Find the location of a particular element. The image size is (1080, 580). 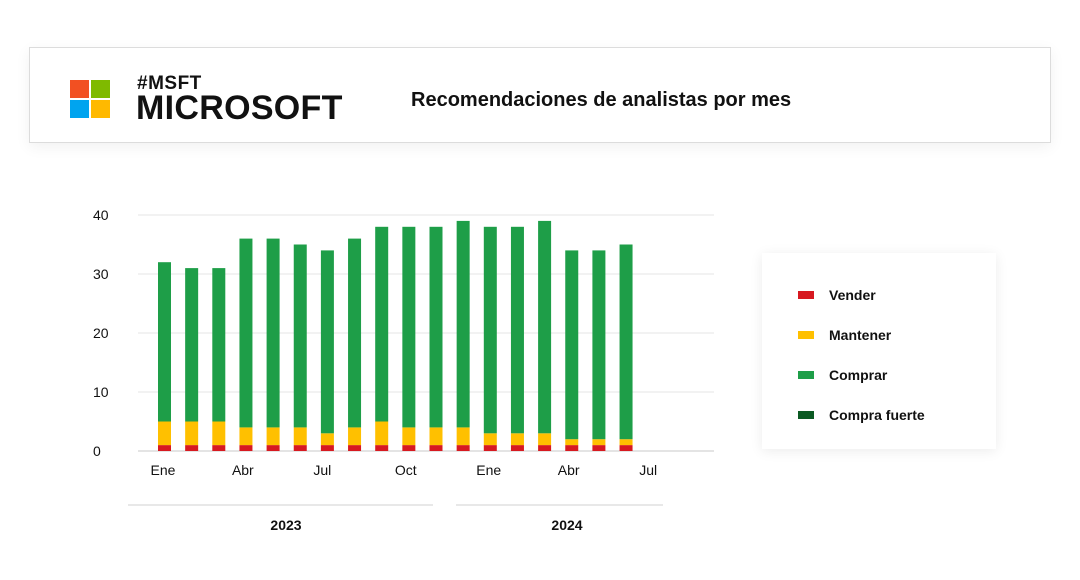

year-label: 2024 is located at coordinates (566, 525).